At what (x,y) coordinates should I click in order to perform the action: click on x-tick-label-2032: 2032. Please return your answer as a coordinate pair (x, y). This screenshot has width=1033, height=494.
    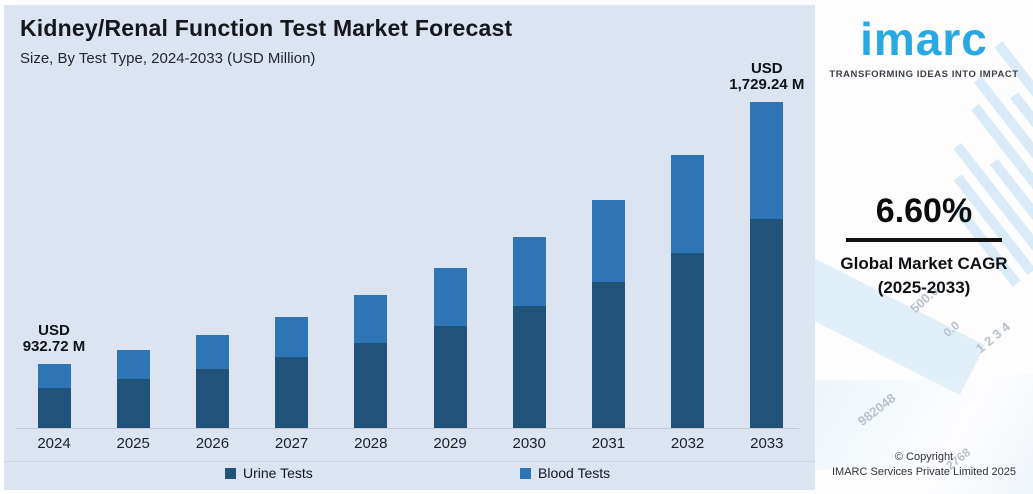
    Looking at the image, I should click on (687, 443).